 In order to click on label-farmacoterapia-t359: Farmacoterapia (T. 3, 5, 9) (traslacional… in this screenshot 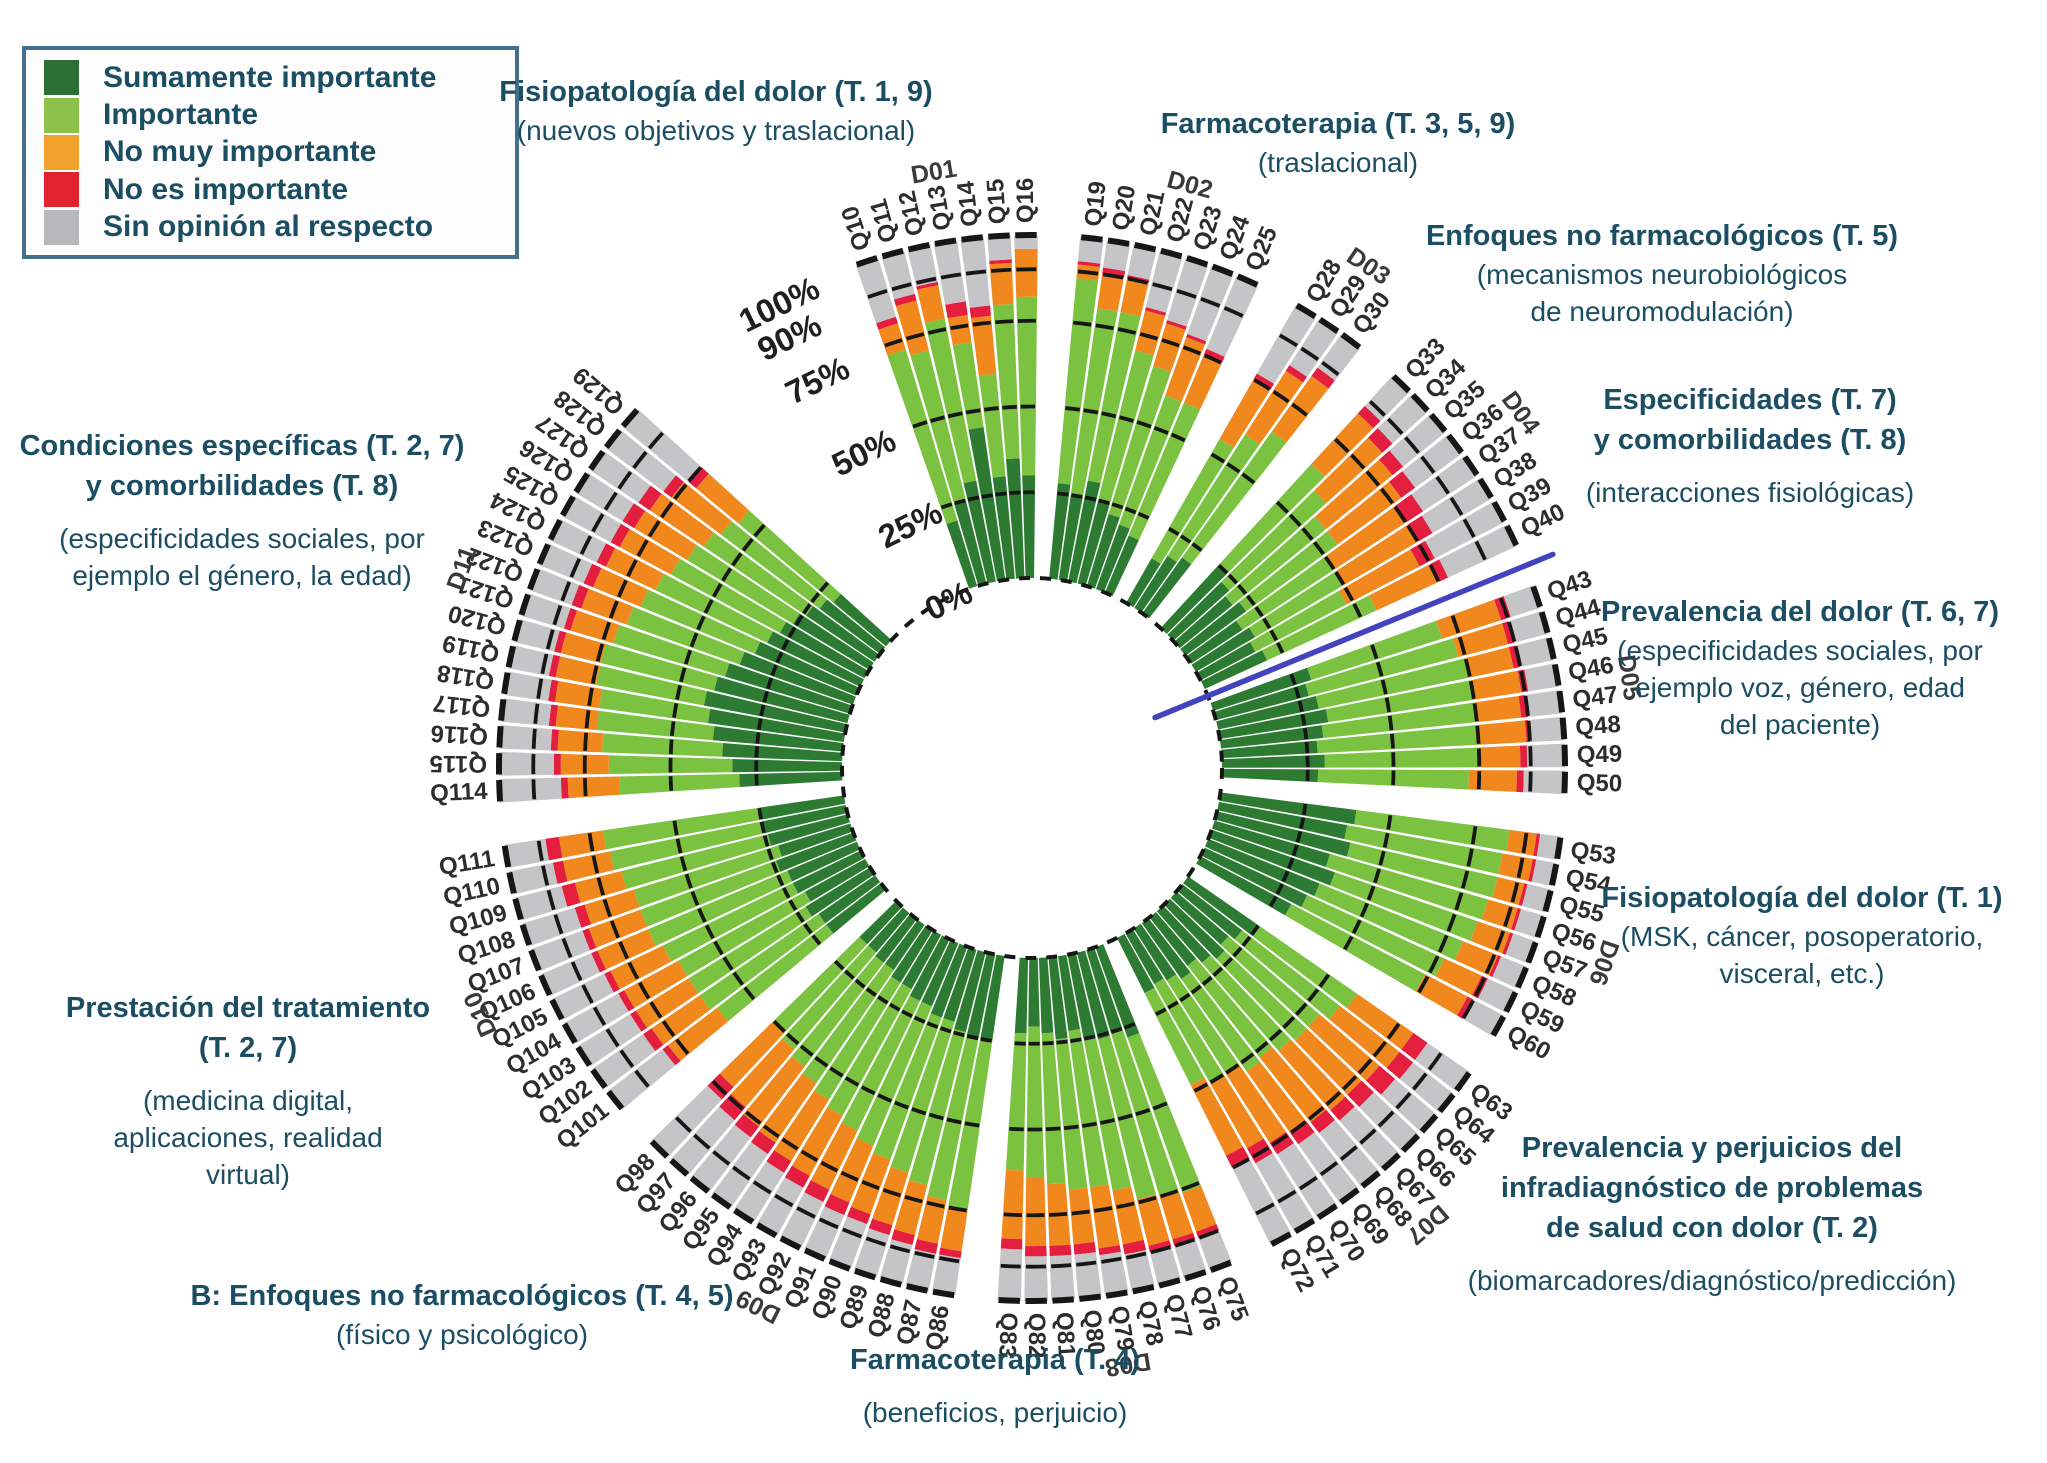, I will do `click(1338, 142)`.